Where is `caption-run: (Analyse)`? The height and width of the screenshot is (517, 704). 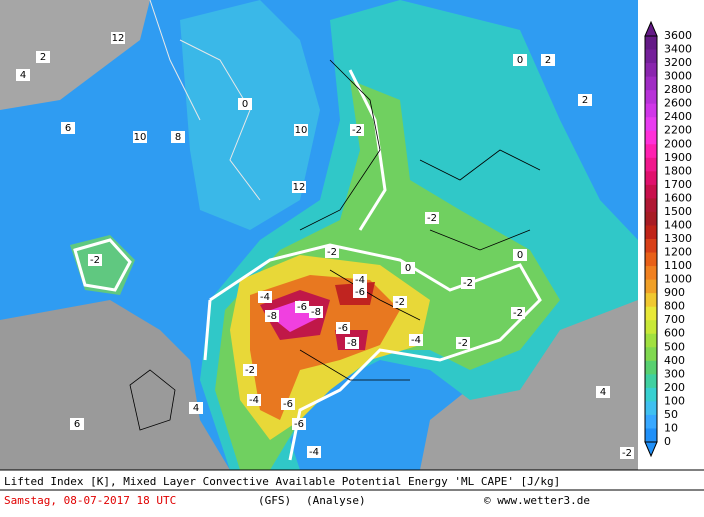
caption-run: (Analyse) is located at coordinates (336, 500).